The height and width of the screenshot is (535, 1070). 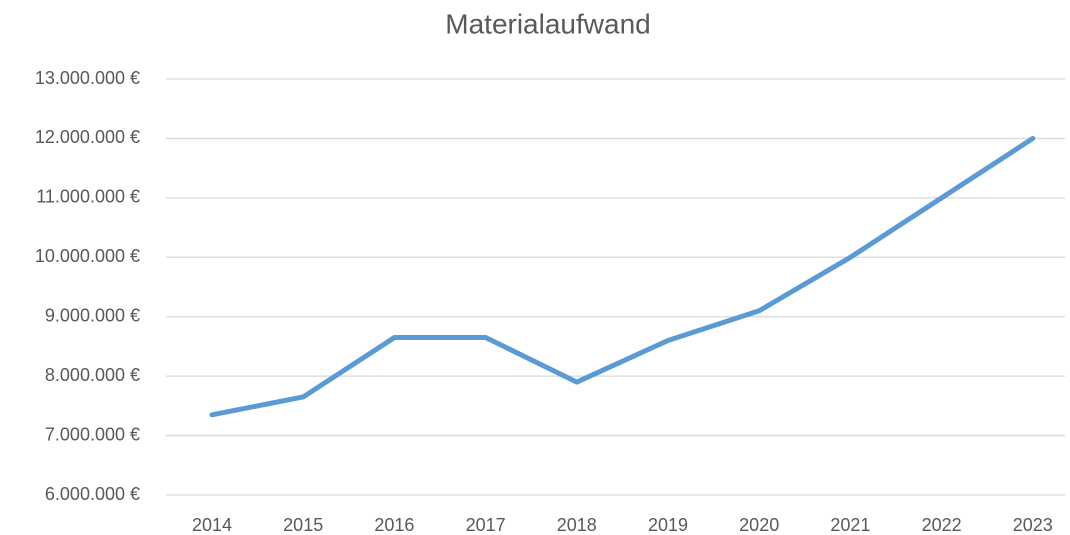 I want to click on y-tick-label: 13.000.000 €, so click(x=87, y=78).